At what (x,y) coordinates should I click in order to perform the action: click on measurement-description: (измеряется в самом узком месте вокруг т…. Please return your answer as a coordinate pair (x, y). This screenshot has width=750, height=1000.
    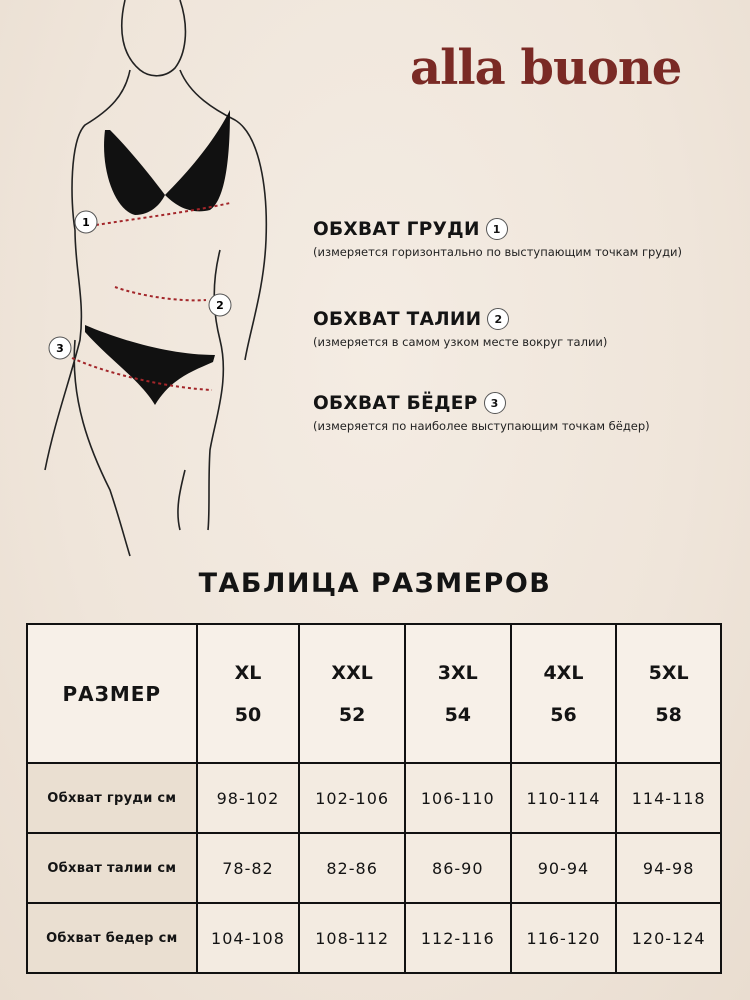
    Looking at the image, I should click on (460, 342).